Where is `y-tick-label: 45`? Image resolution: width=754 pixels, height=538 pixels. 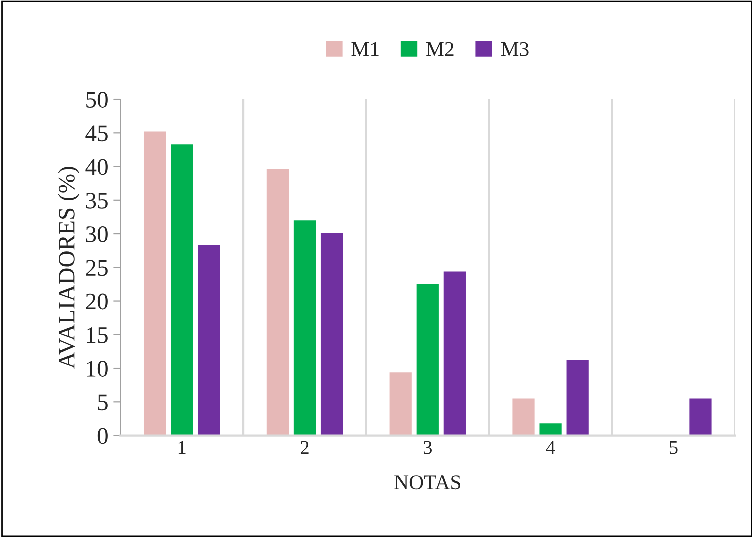 y-tick-label: 45 is located at coordinates (97, 134).